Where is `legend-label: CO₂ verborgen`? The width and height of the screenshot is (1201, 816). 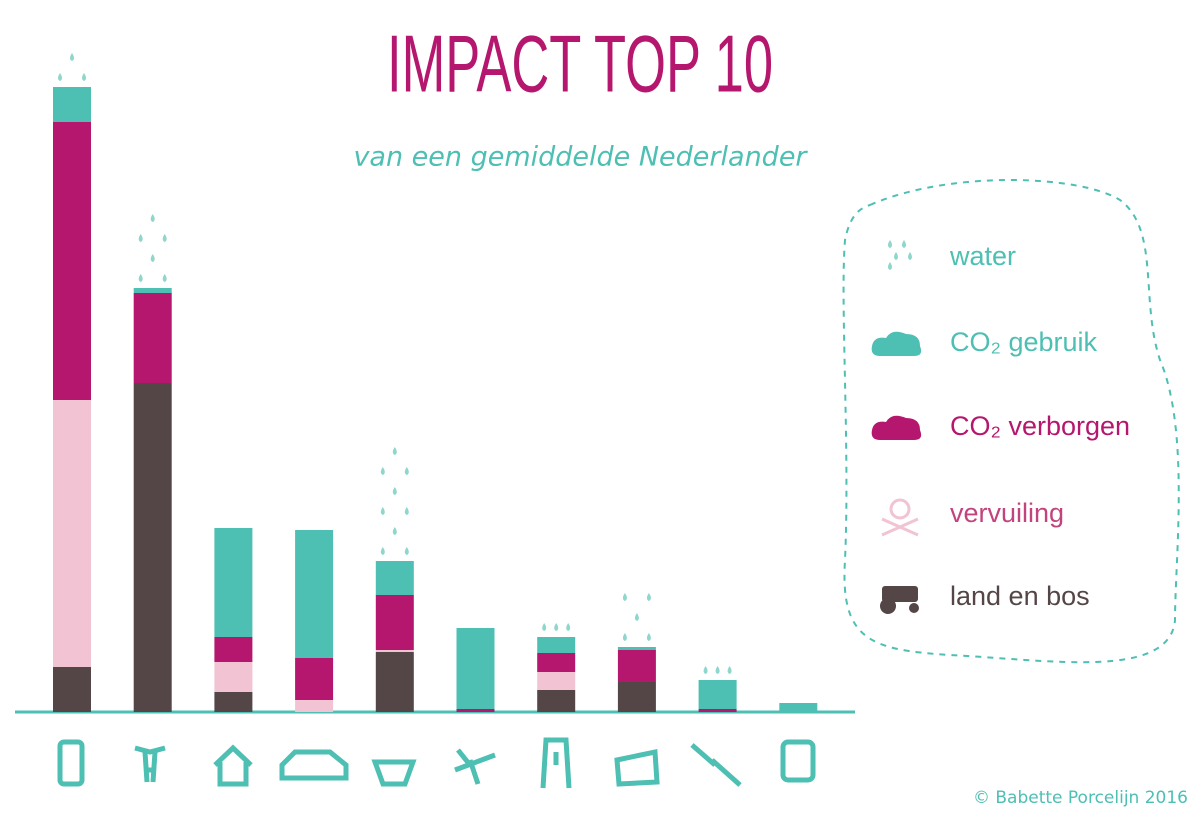 legend-label: CO₂ verborgen is located at coordinates (1040, 426).